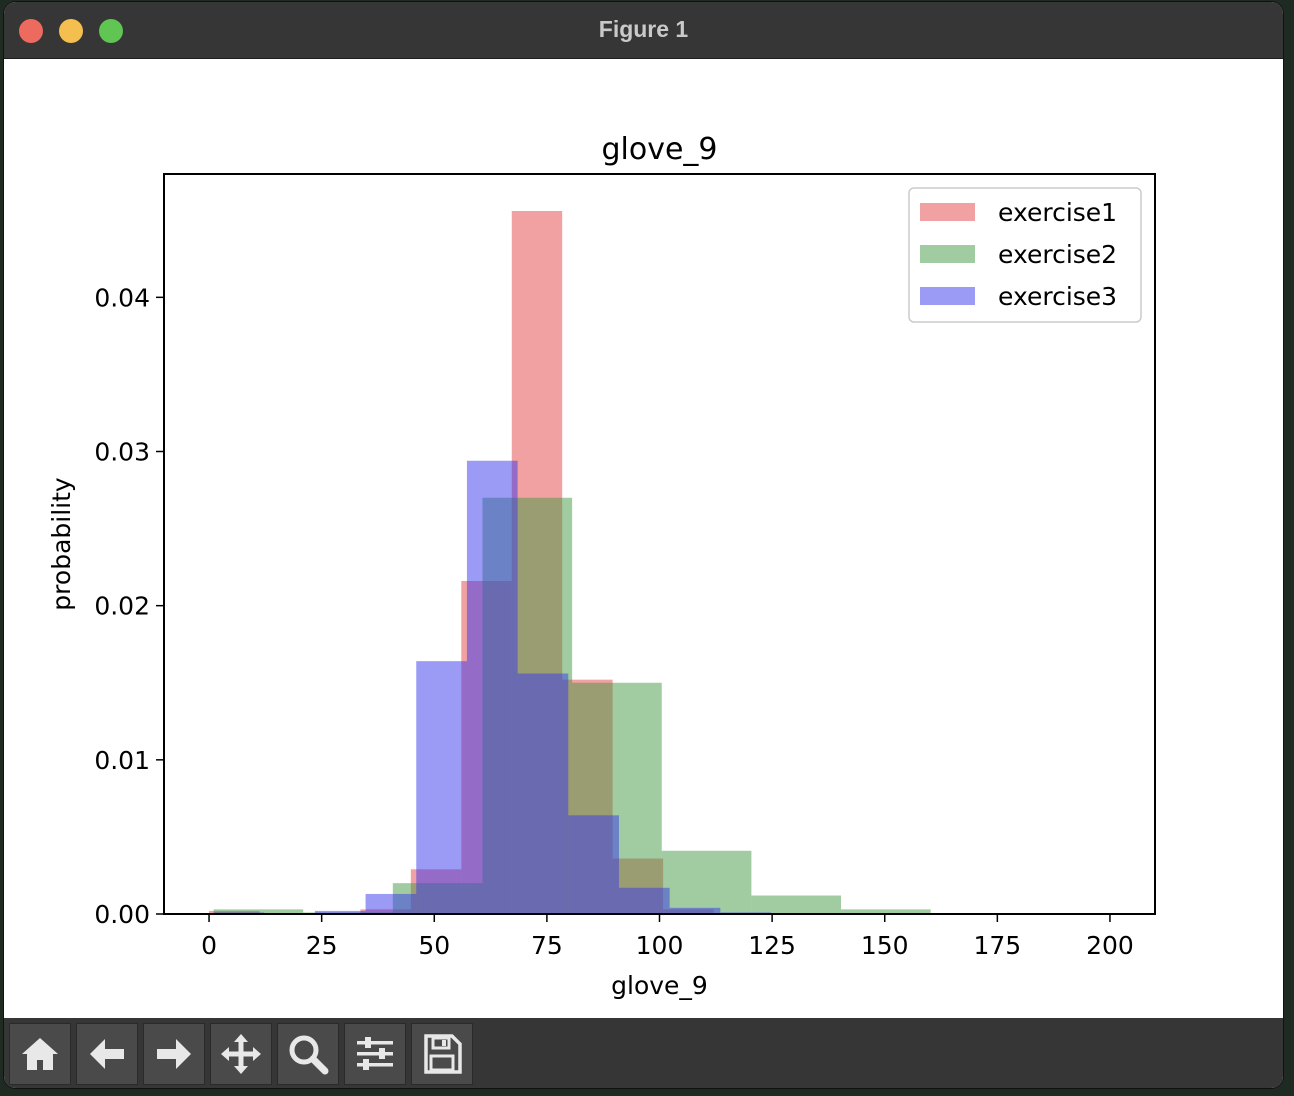 The height and width of the screenshot is (1096, 1294). Describe the element at coordinates (772, 945) in the screenshot. I see `x-tick-label: 125` at that location.